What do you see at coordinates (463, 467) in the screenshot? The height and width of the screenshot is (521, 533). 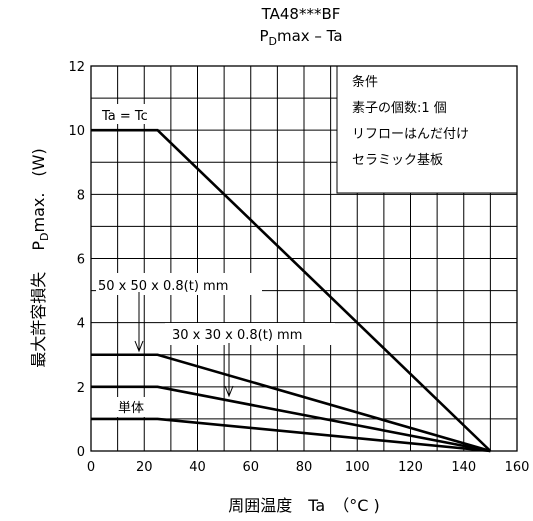 I see `x-tick-label: 140` at bounding box center [463, 467].